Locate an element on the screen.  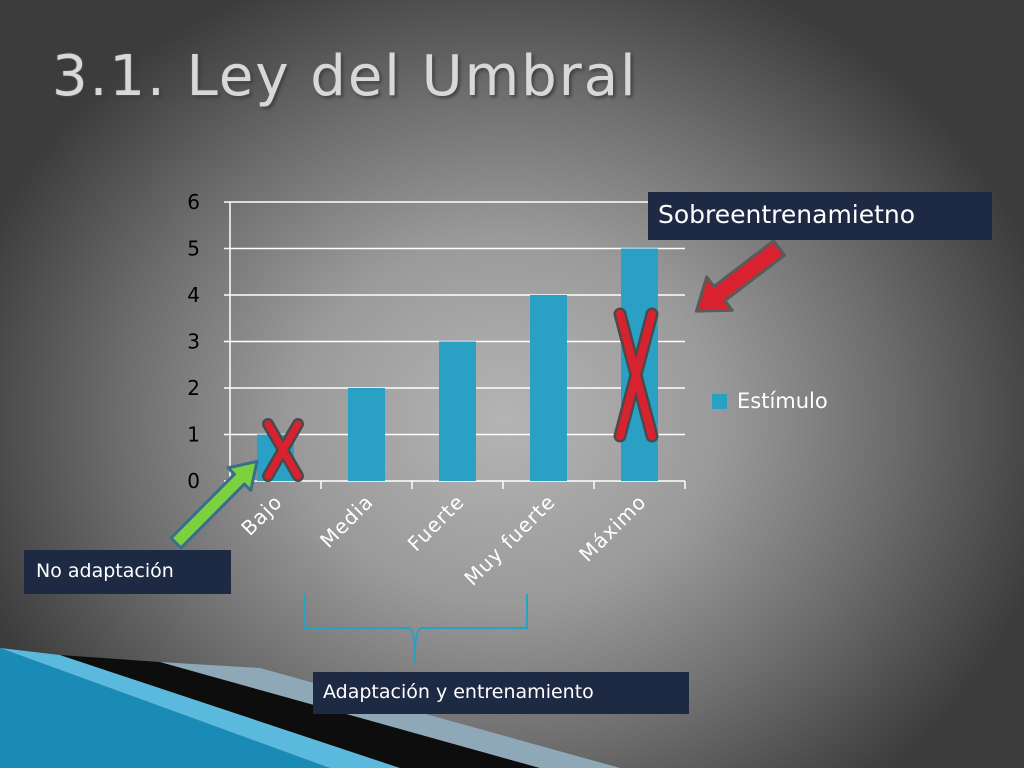
adaptation-label: Adaptación y entrenamiento is located at coordinates (501, 693).